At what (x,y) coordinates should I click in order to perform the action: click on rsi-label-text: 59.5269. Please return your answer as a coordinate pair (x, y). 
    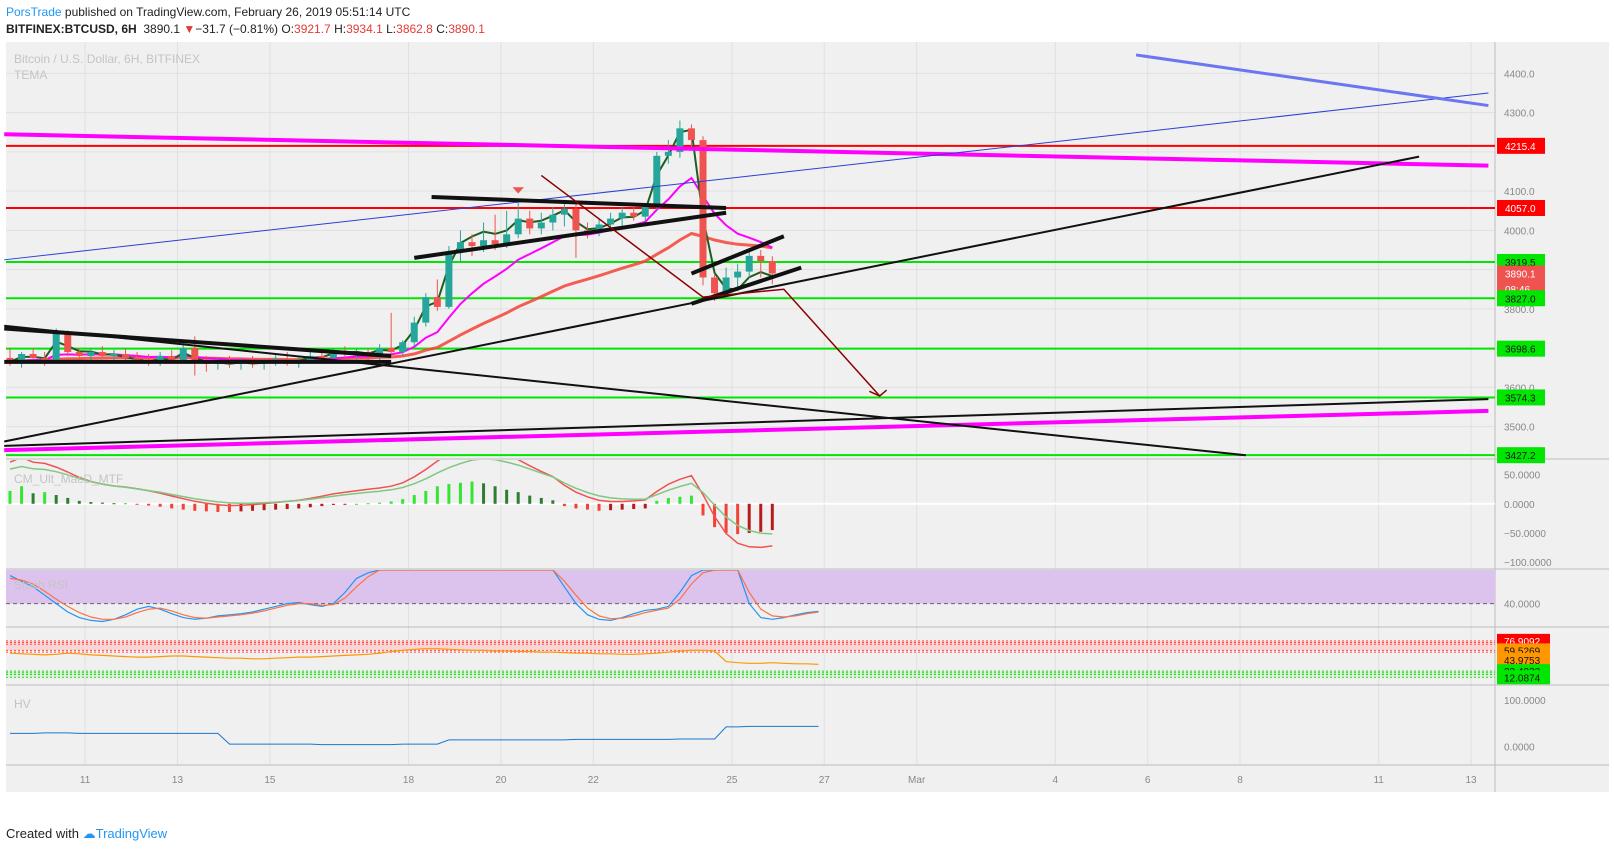
    Looking at the image, I should click on (1522, 651).